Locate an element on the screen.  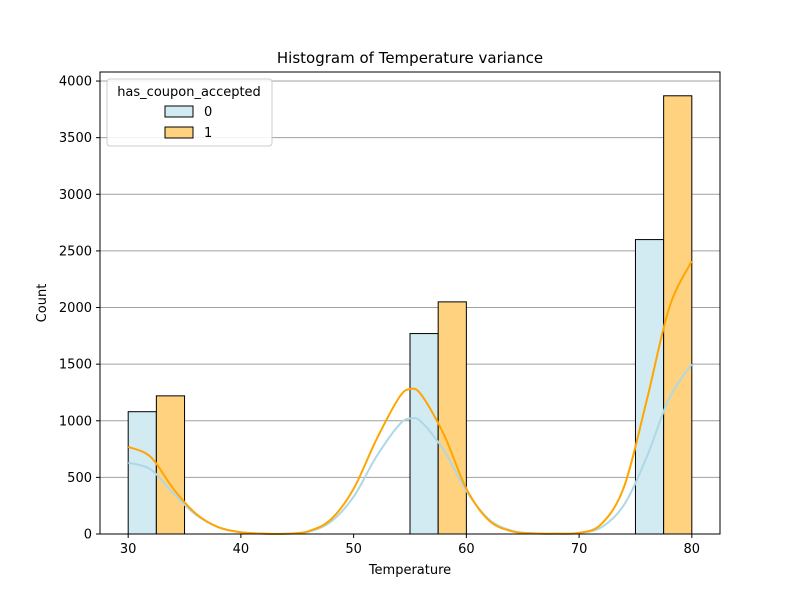
y-tick-label: 2000 is located at coordinates (75, 308).